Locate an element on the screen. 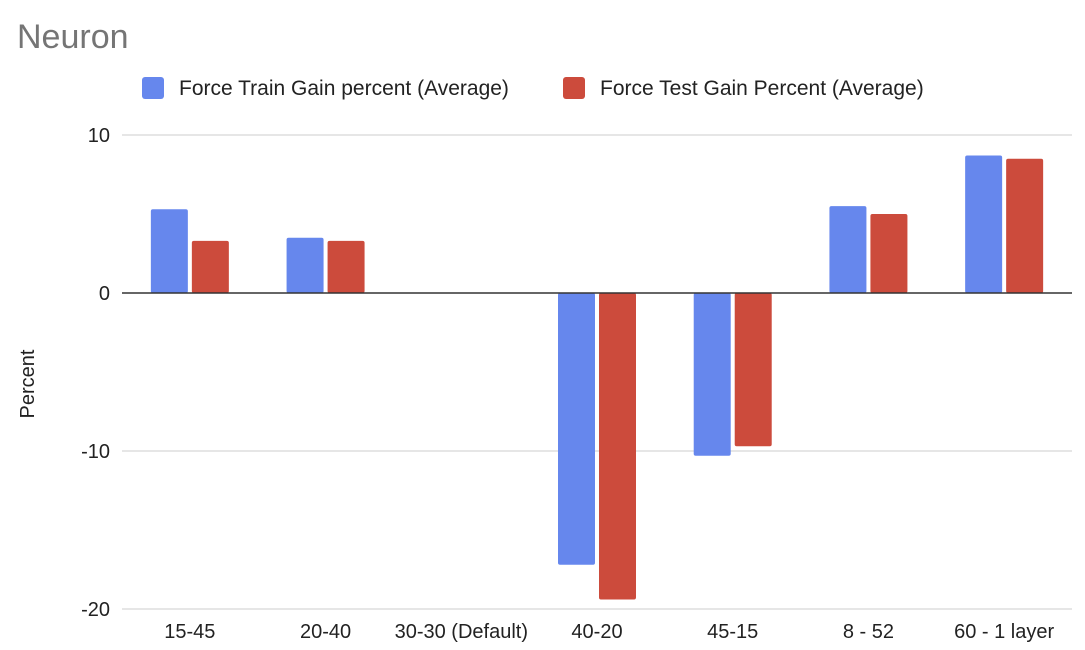  x-tick-label: 8 - 52 is located at coordinates (868, 632).